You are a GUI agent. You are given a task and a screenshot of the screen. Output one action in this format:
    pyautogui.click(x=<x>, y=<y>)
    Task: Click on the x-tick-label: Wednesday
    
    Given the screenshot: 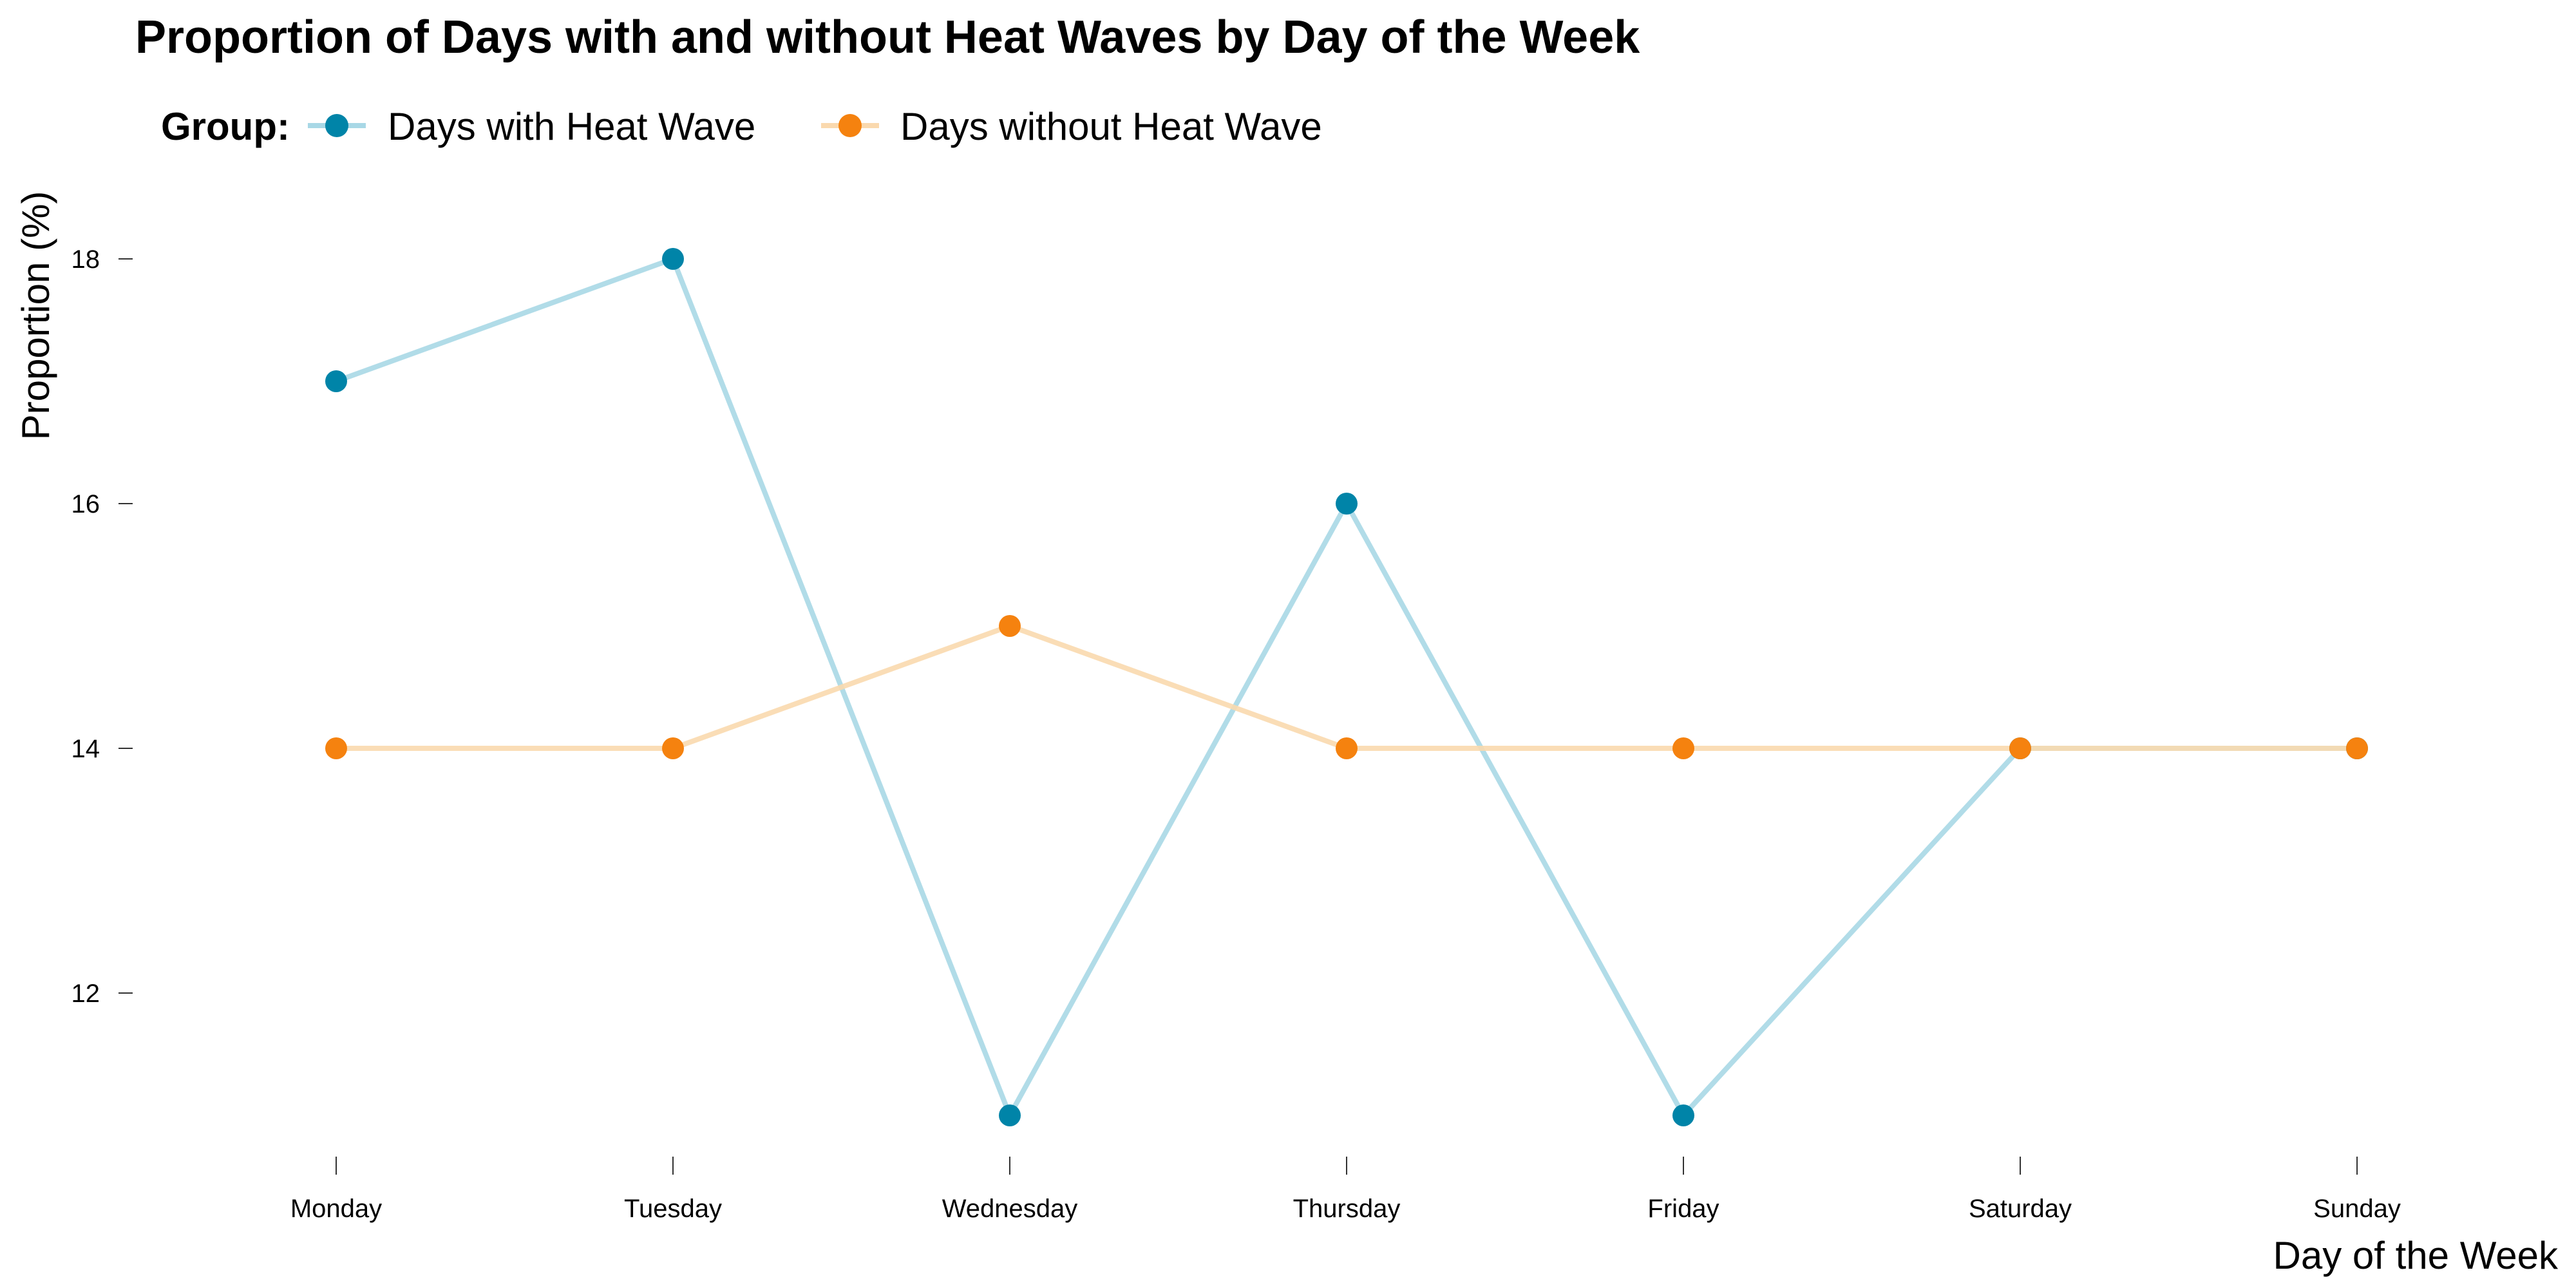 What is the action you would take?
    pyautogui.click(x=1010, y=1209)
    